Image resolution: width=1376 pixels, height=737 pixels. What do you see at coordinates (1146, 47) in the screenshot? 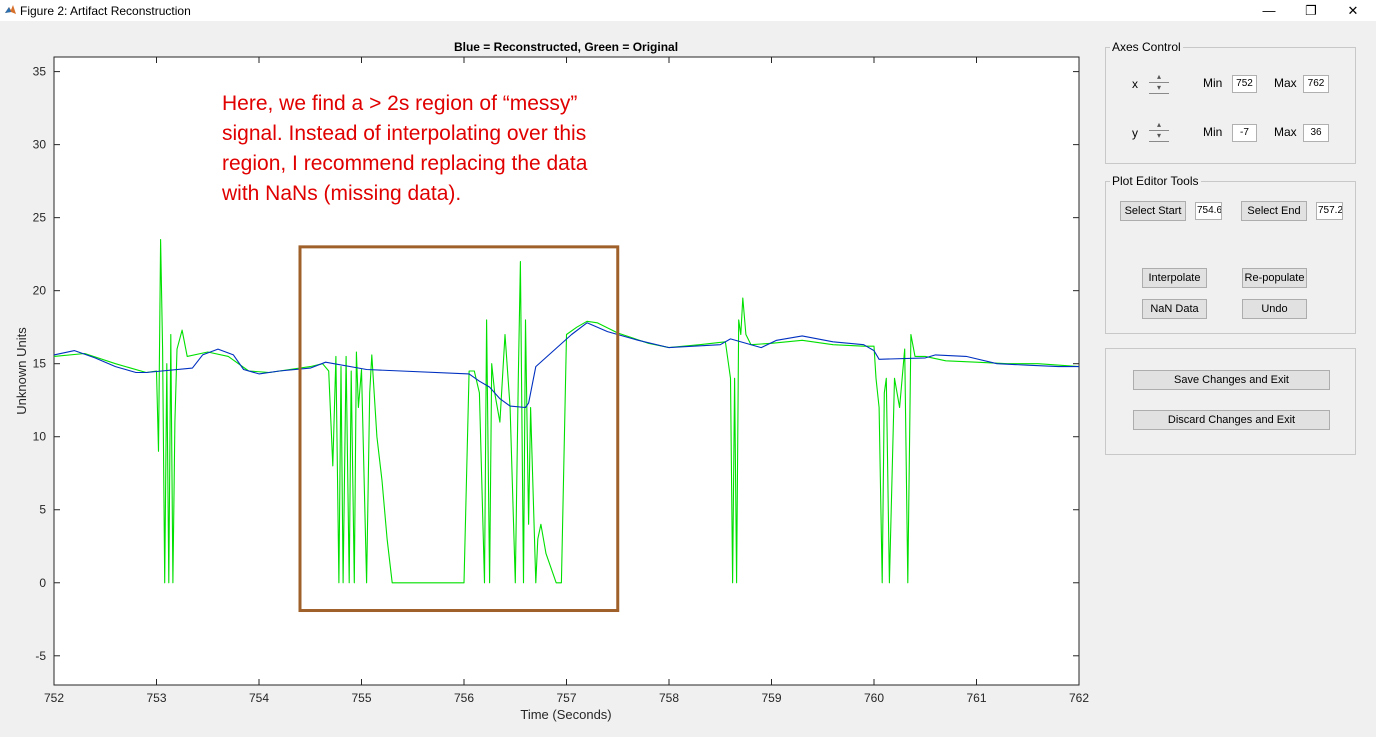
I see `axes-control-title: Axes Control` at bounding box center [1146, 47].